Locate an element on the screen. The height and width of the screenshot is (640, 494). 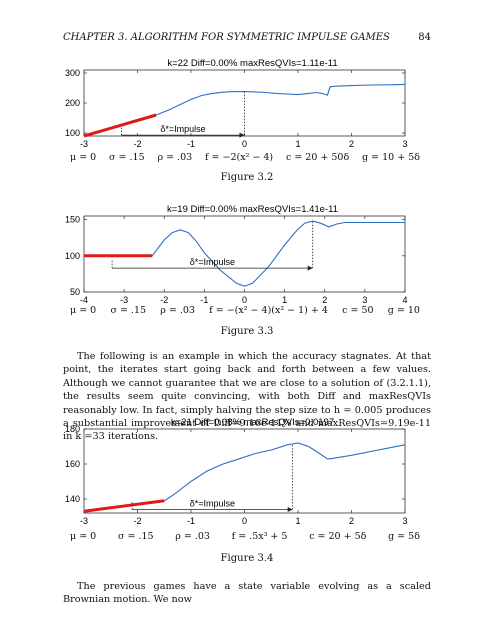
figure-caption: Figure 3.3 is located at coordinates (247, 331).